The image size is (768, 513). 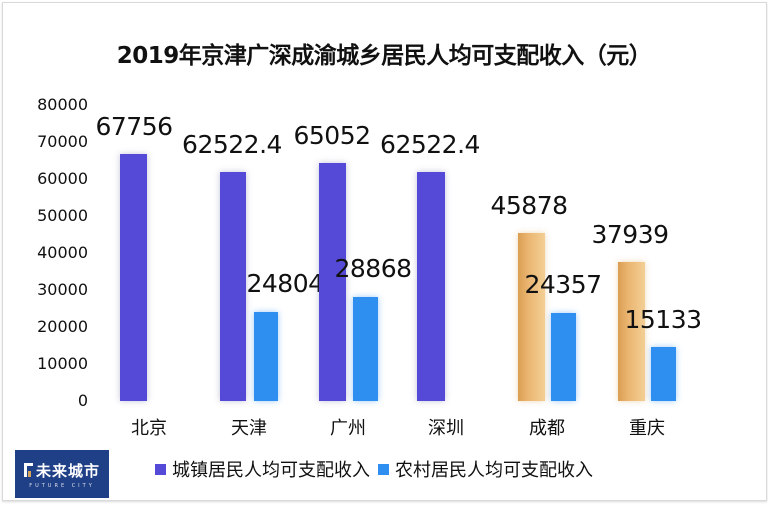 What do you see at coordinates (62, 141) in the screenshot?
I see `y-tick: 70000` at bounding box center [62, 141].